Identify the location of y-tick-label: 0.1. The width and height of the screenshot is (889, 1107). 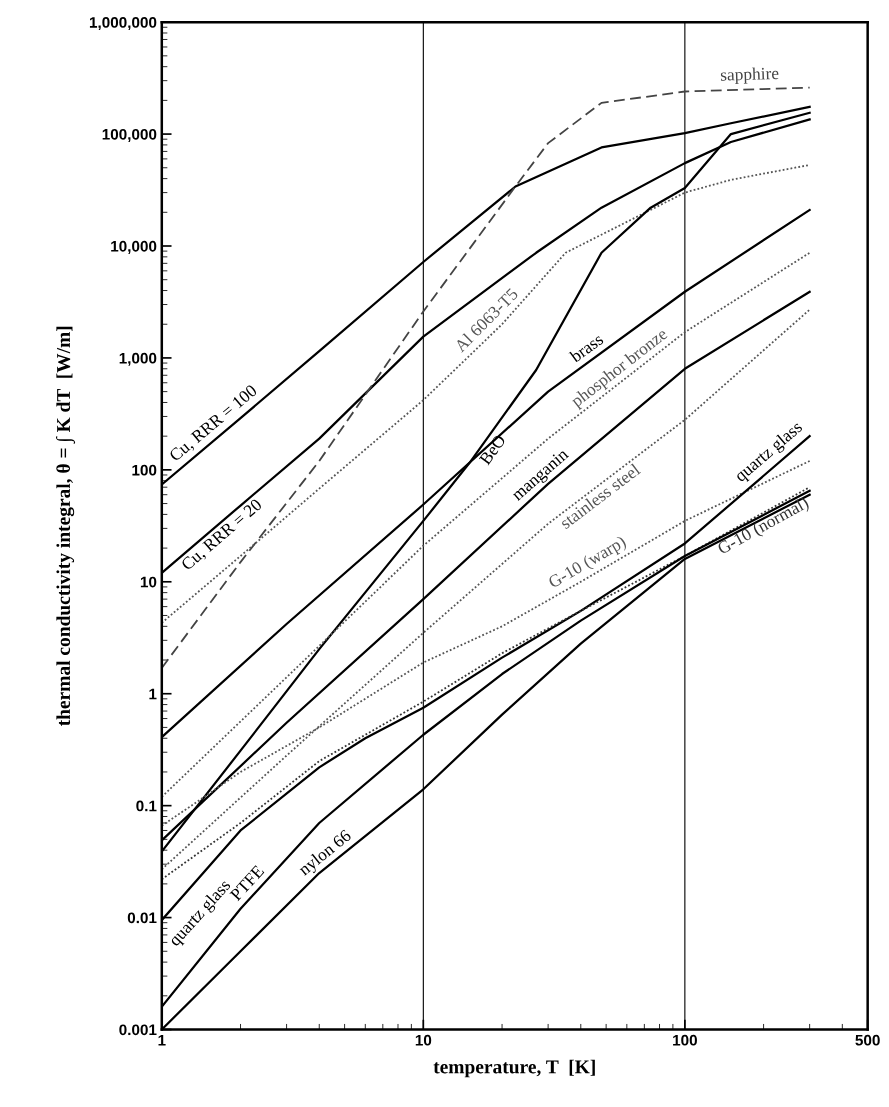
(146, 806).